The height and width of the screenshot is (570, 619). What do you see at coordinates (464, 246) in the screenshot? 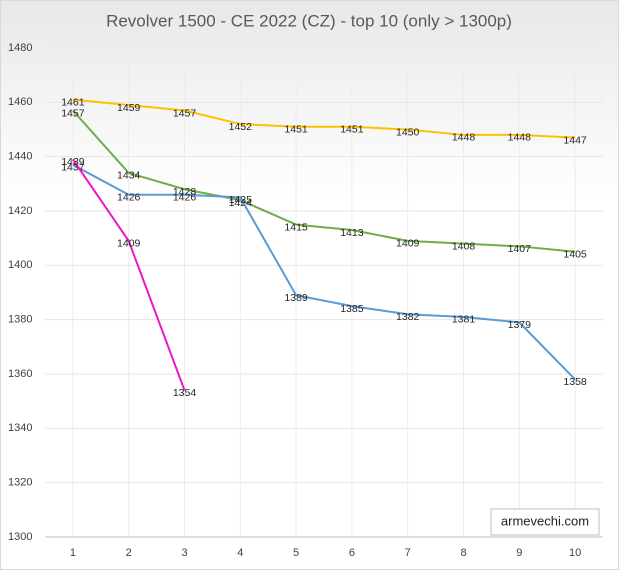
I see `data-label: 1408` at bounding box center [464, 246].